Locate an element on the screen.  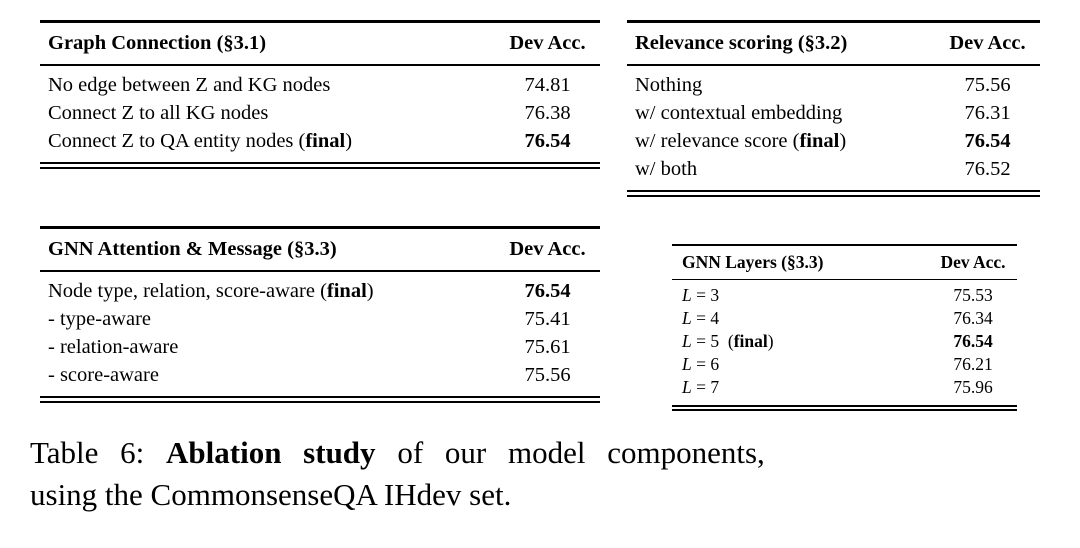
caption-text: of our model components, is located at coordinates (581, 452).